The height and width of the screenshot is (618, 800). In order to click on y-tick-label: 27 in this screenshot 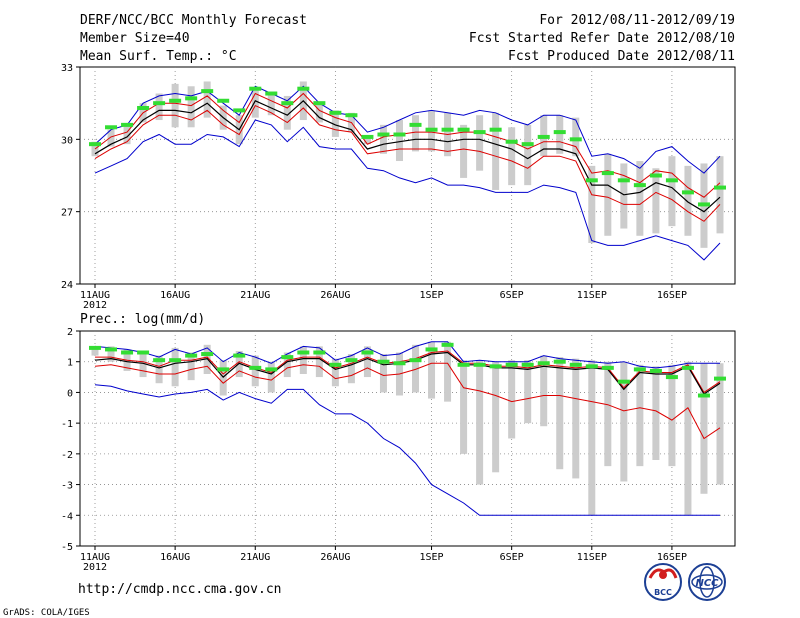, I will do `click(67, 213)`.